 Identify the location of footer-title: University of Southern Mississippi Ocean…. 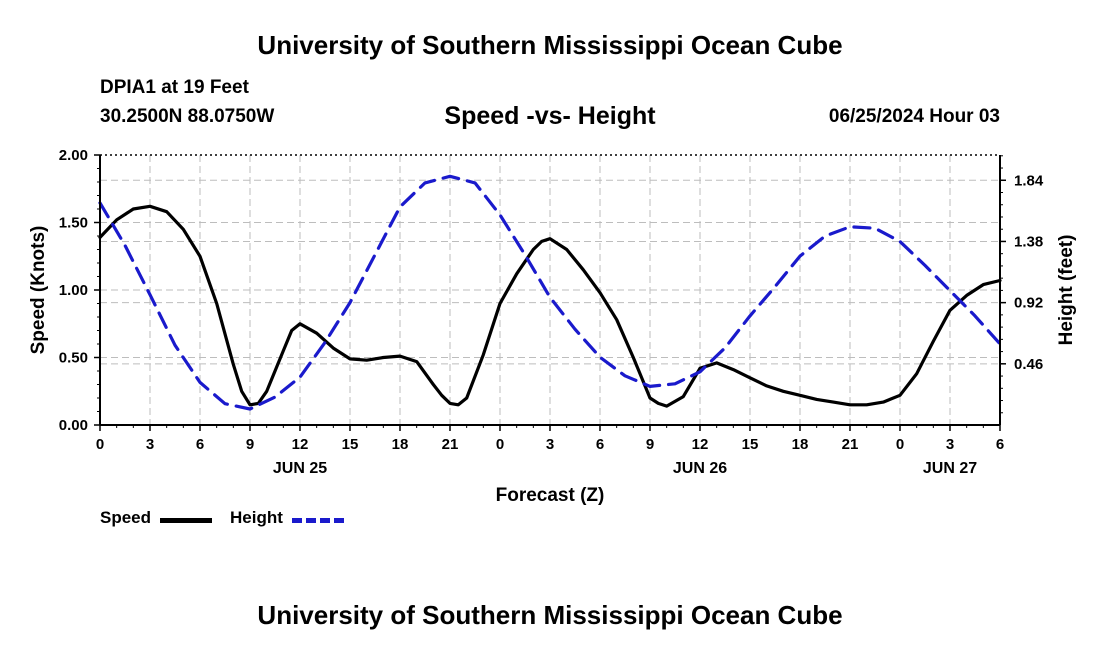
(550, 615).